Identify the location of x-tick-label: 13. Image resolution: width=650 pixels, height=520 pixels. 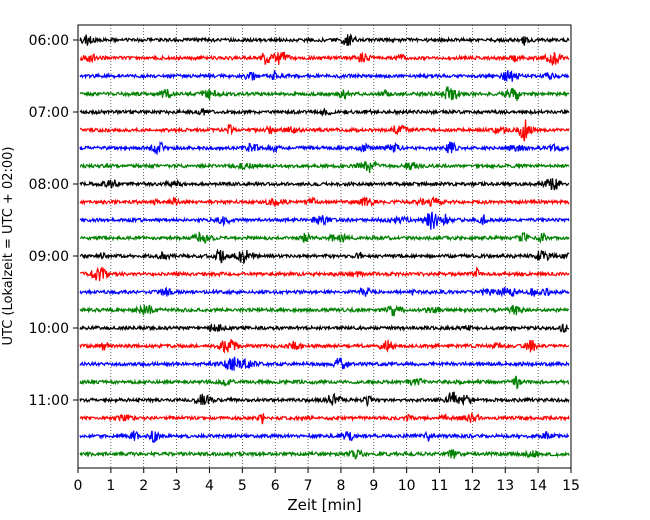
(505, 486).